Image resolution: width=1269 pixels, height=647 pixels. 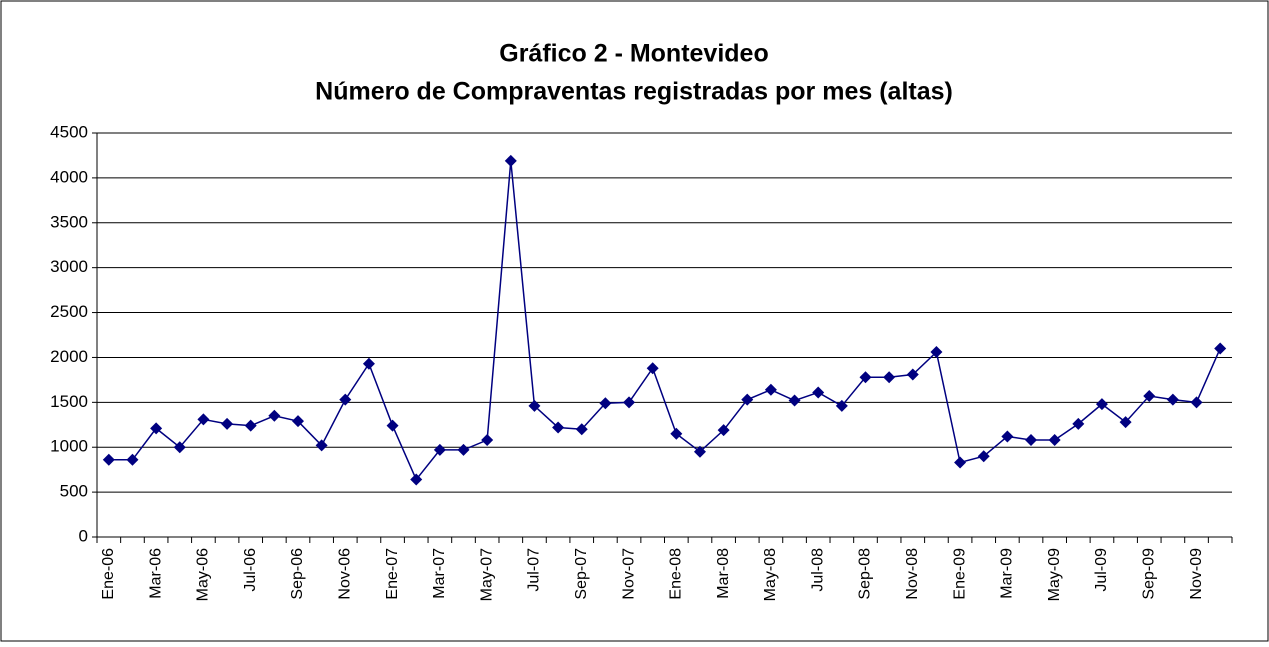 What do you see at coordinates (865, 574) in the screenshot?
I see `x-tick-label: Sep-08` at bounding box center [865, 574].